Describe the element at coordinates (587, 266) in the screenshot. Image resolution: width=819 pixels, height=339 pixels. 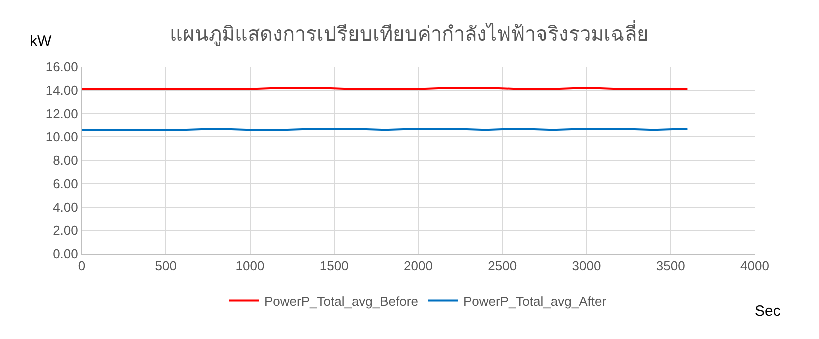
I see `x-tick-label: 3000` at that location.